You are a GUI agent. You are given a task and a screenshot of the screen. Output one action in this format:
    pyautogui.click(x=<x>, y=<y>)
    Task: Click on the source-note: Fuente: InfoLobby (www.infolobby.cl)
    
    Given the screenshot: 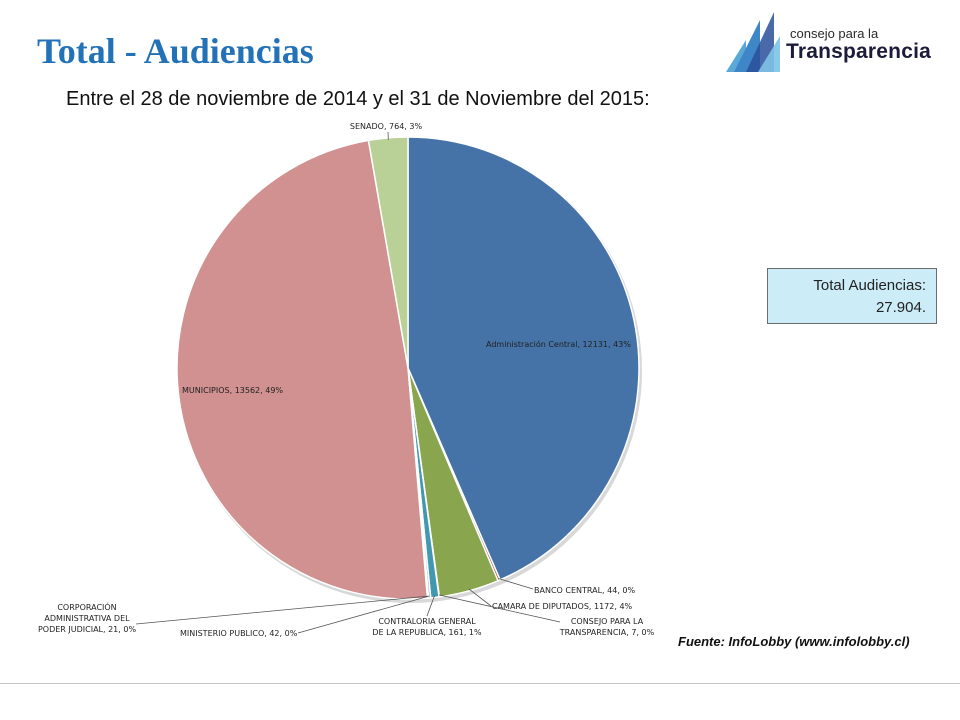 What is the action you would take?
    pyautogui.click(x=794, y=641)
    